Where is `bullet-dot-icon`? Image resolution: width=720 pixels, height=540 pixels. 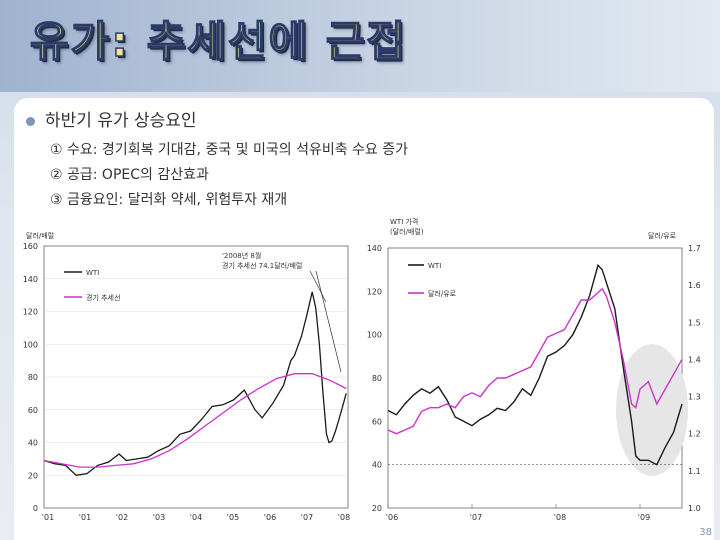
bullet-dot-icon is located at coordinates (30, 121).